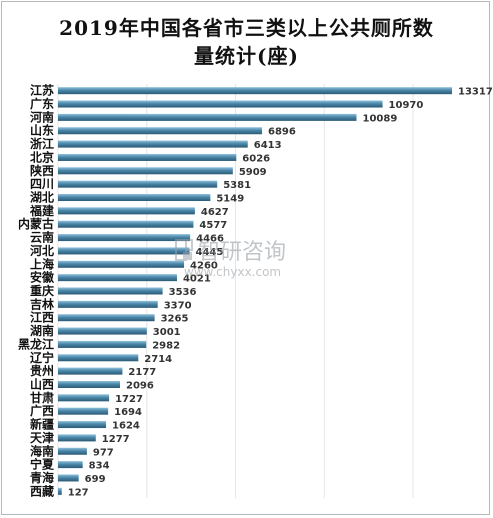 The image size is (493, 518). What do you see at coordinates (183, 292) in the screenshot?
I see `value-label: 3536` at bounding box center [183, 292].